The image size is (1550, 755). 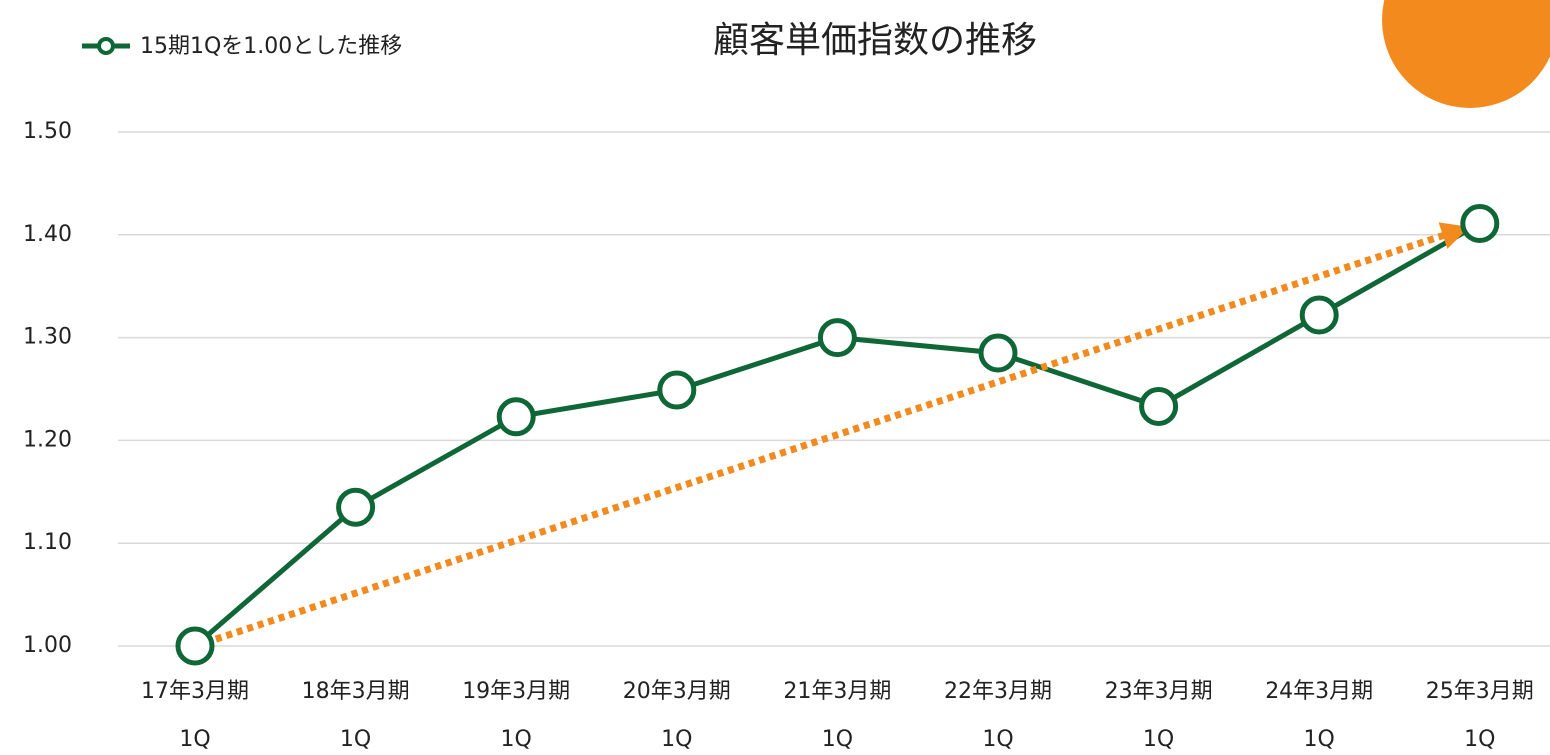 What do you see at coordinates (271, 46) in the screenshot?
I see `legend-label: 15期1Qを1.00とした推移` at bounding box center [271, 46].